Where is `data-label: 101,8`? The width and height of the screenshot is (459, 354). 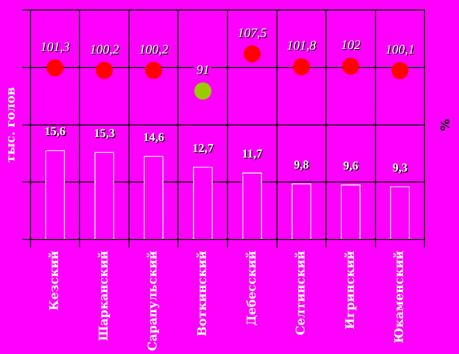
data-label: 101,8 is located at coordinates (303, 46).